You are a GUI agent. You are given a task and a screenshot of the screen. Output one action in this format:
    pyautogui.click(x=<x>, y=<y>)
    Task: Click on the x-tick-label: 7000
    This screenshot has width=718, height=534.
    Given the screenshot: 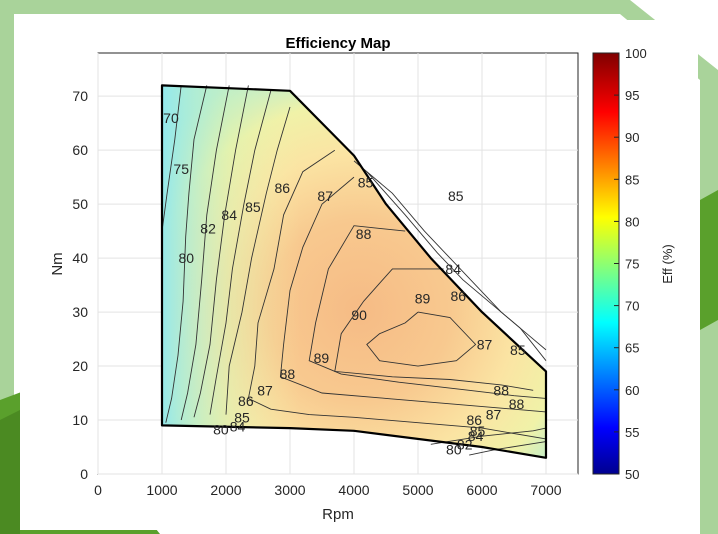 What is the action you would take?
    pyautogui.click(x=545, y=490)
    